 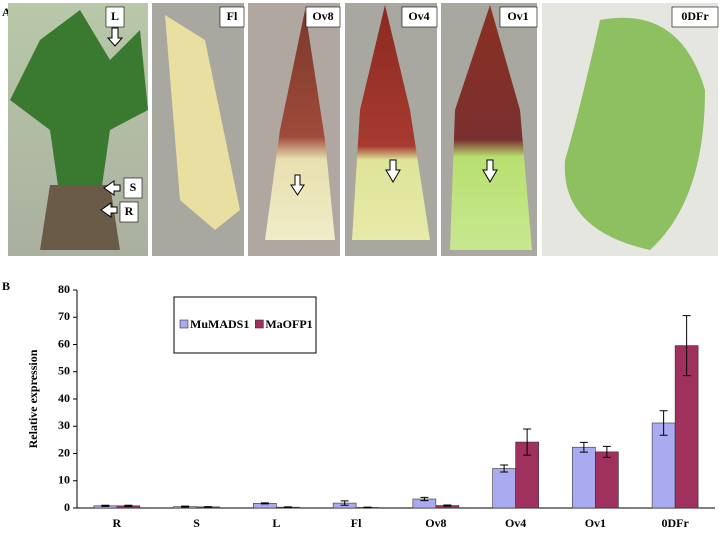 What do you see at coordinates (288, 324) in the screenshot?
I see `legend-label: MaOFP1` at bounding box center [288, 324].